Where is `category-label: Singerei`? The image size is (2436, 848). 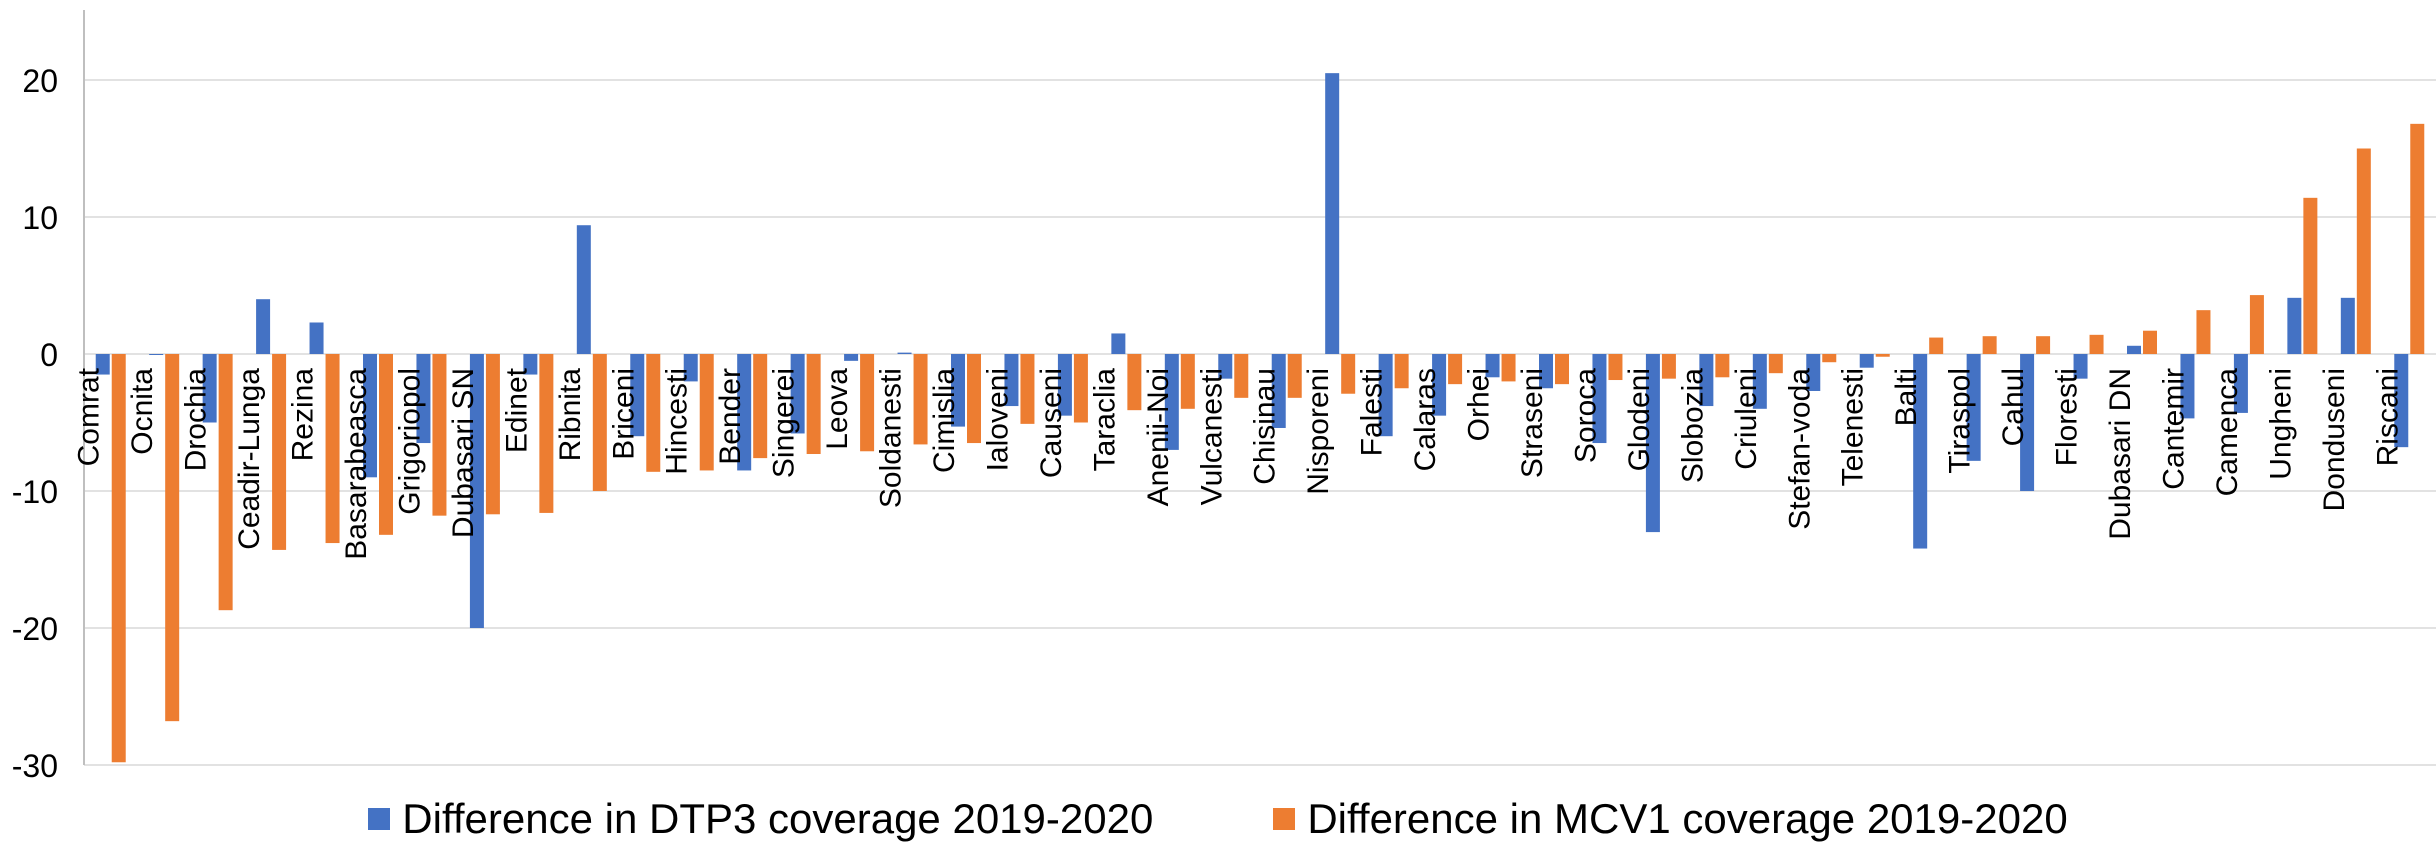
category-label: Singerei is located at coordinates (784, 423).